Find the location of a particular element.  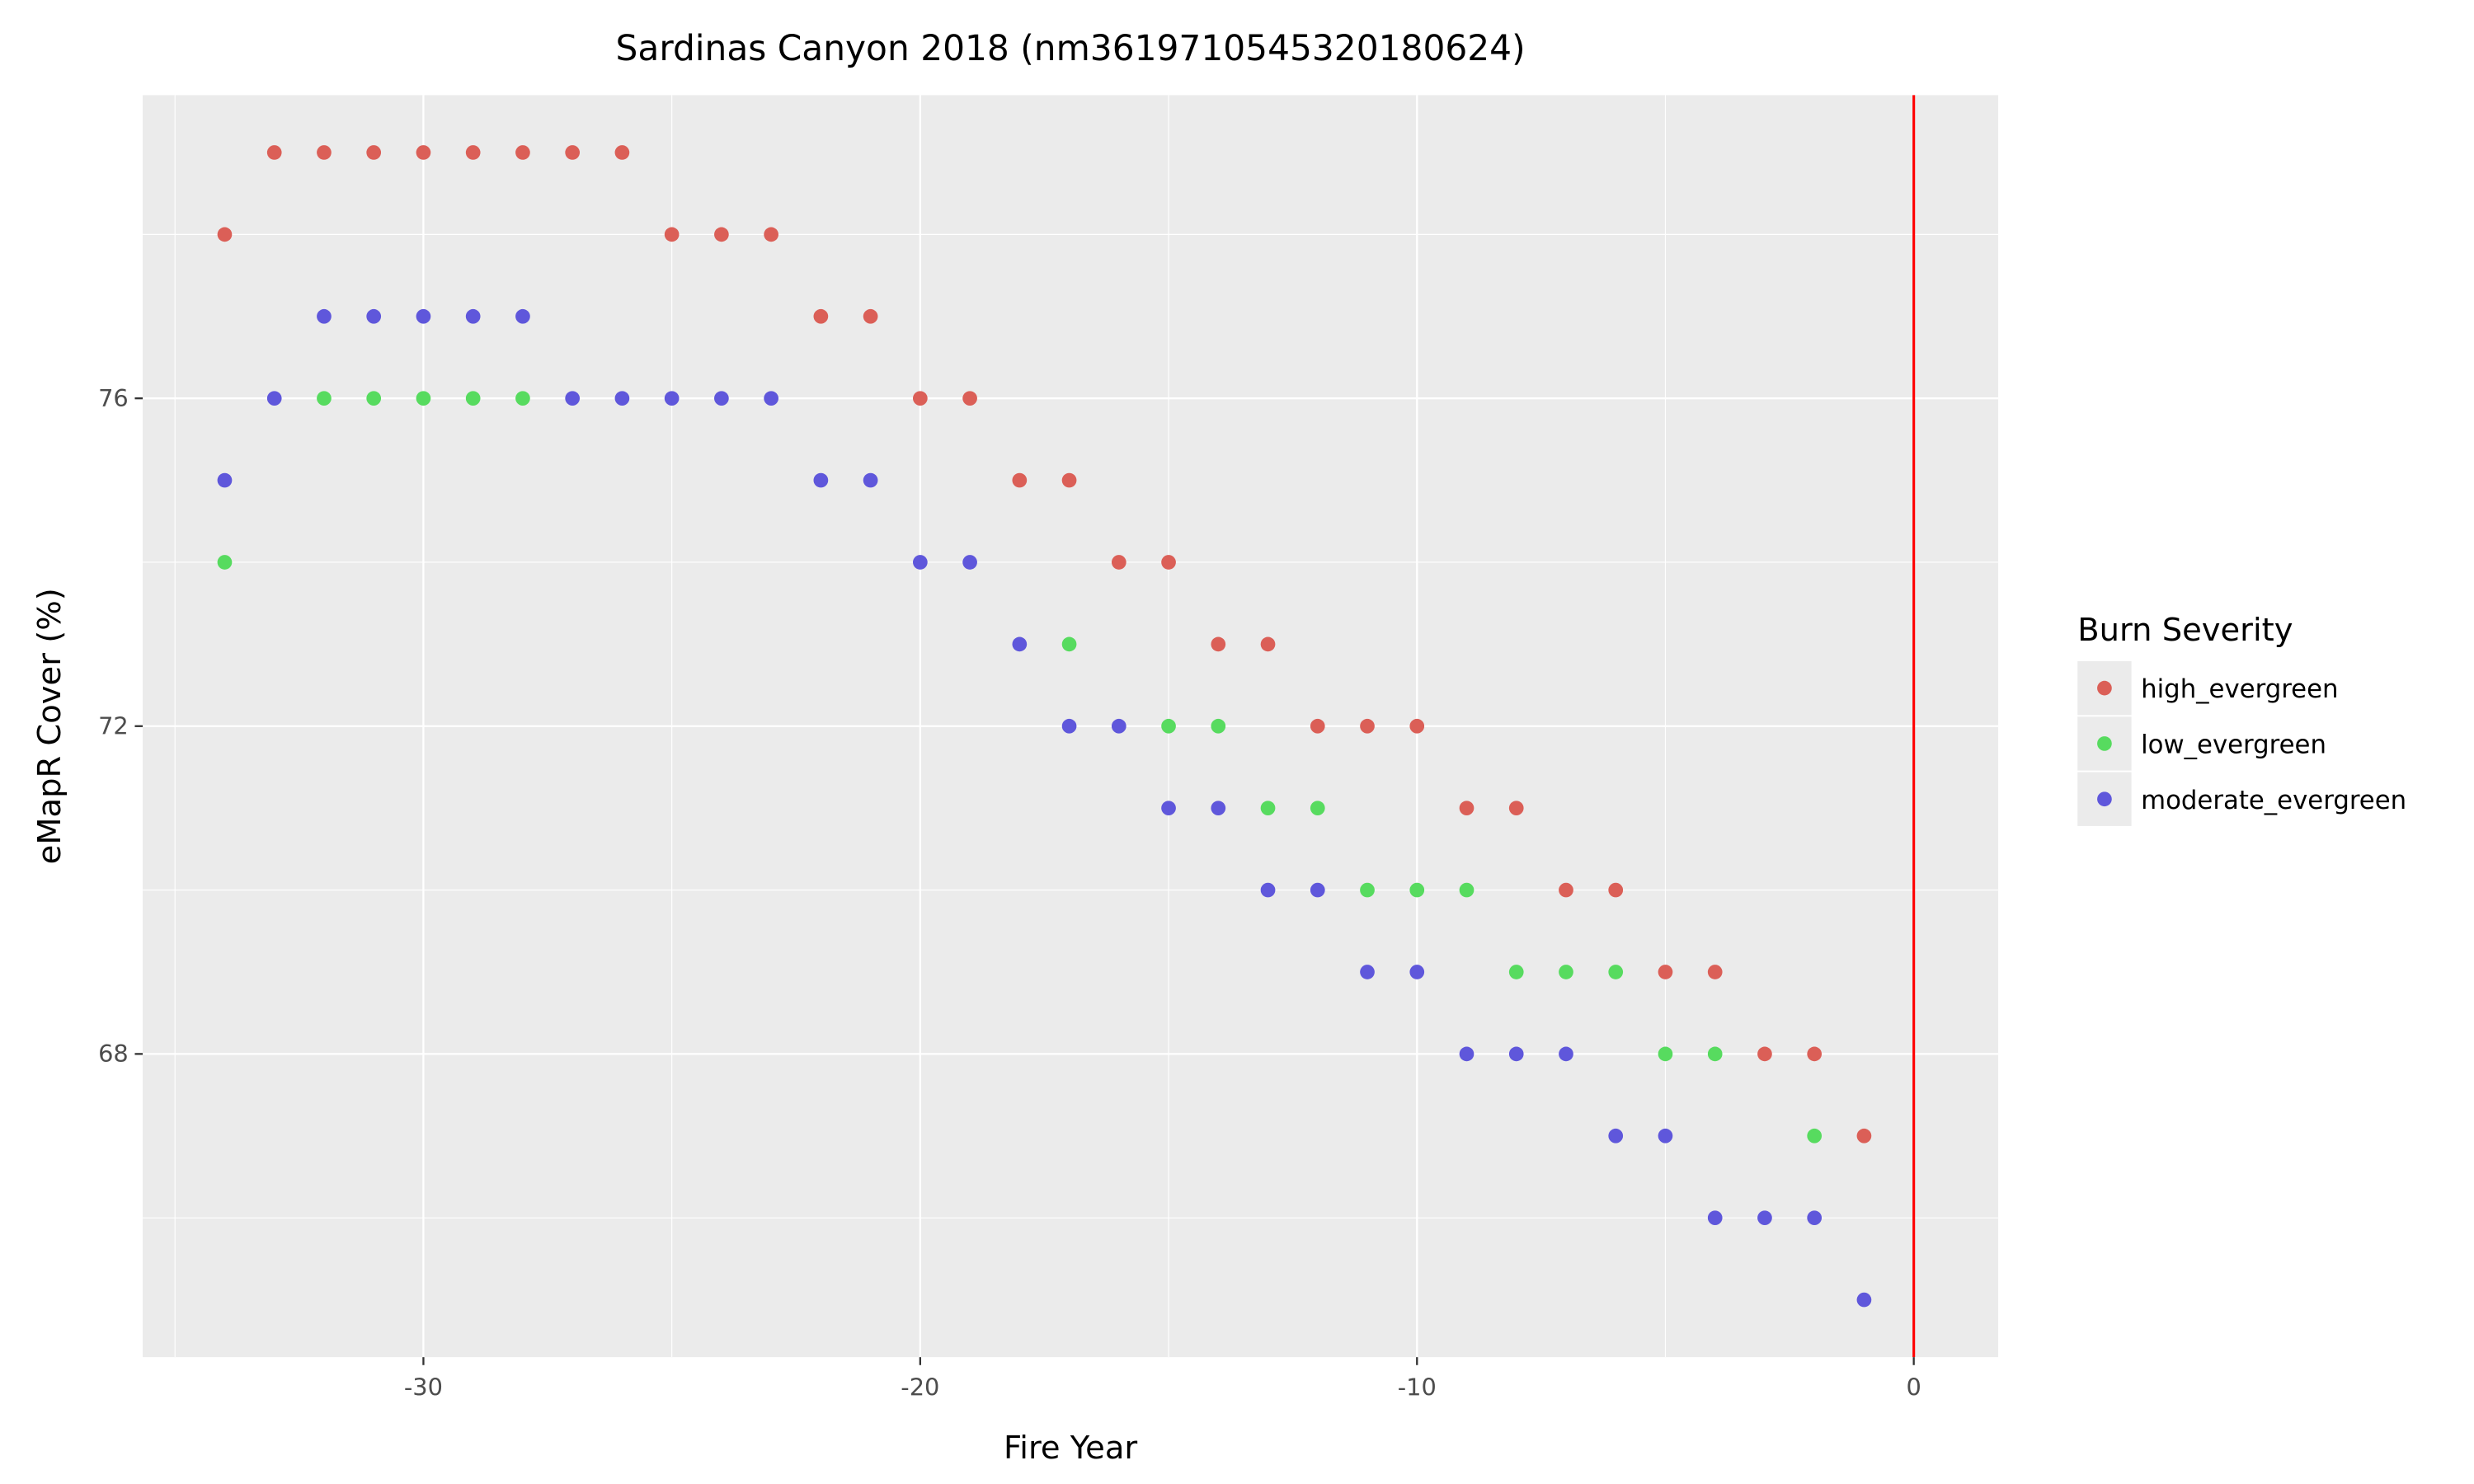

legend-marker-low_evergreen is located at coordinates (2104, 743).